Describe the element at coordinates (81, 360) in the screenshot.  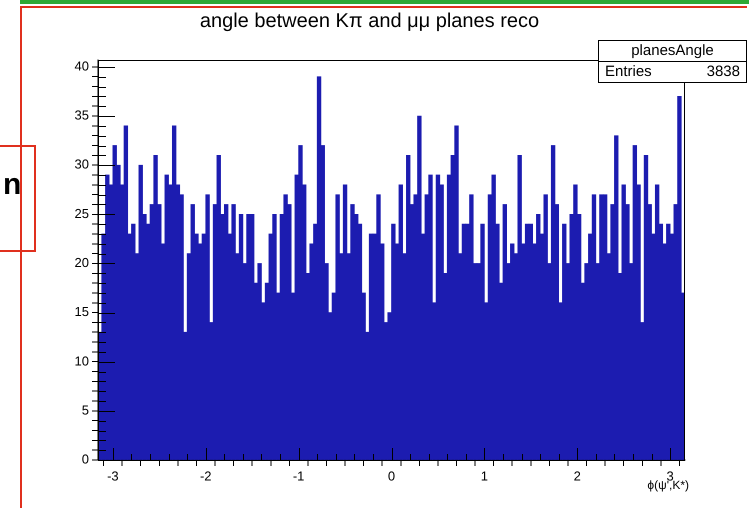
I see `y-tick-label: 10` at that location.